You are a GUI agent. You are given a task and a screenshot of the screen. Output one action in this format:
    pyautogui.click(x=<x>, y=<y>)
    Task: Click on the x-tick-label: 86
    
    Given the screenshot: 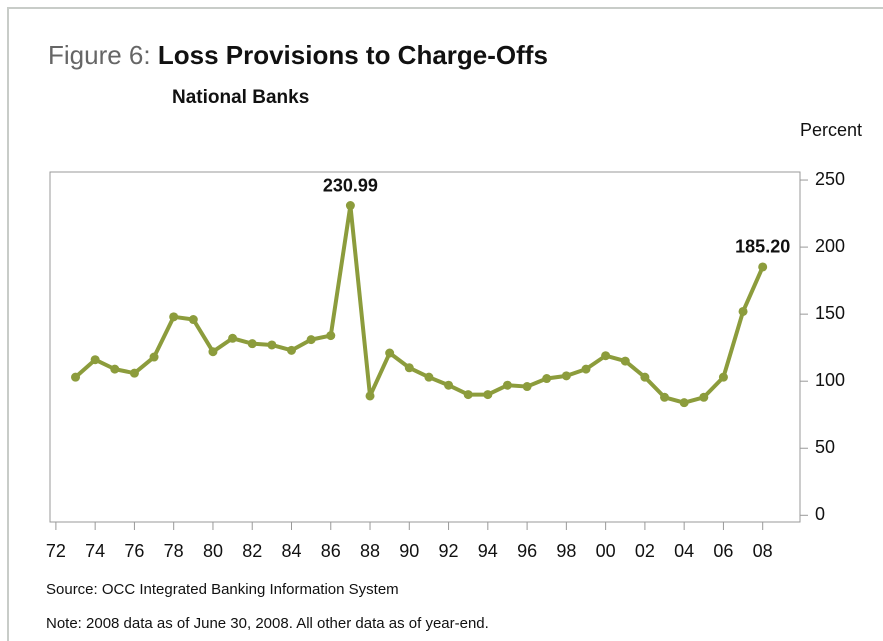 What is the action you would take?
    pyautogui.click(x=331, y=551)
    